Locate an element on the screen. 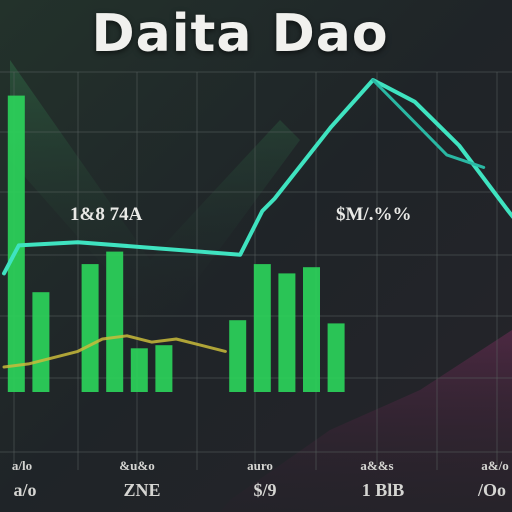  x-tick-bottom-2: ZNE is located at coordinates (142, 490).